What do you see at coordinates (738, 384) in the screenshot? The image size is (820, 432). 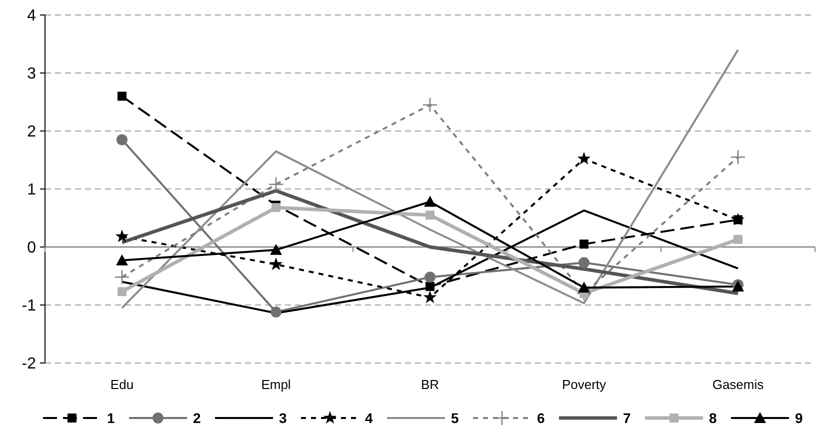 I see `x-tick-label: Gasemis` at bounding box center [738, 384].